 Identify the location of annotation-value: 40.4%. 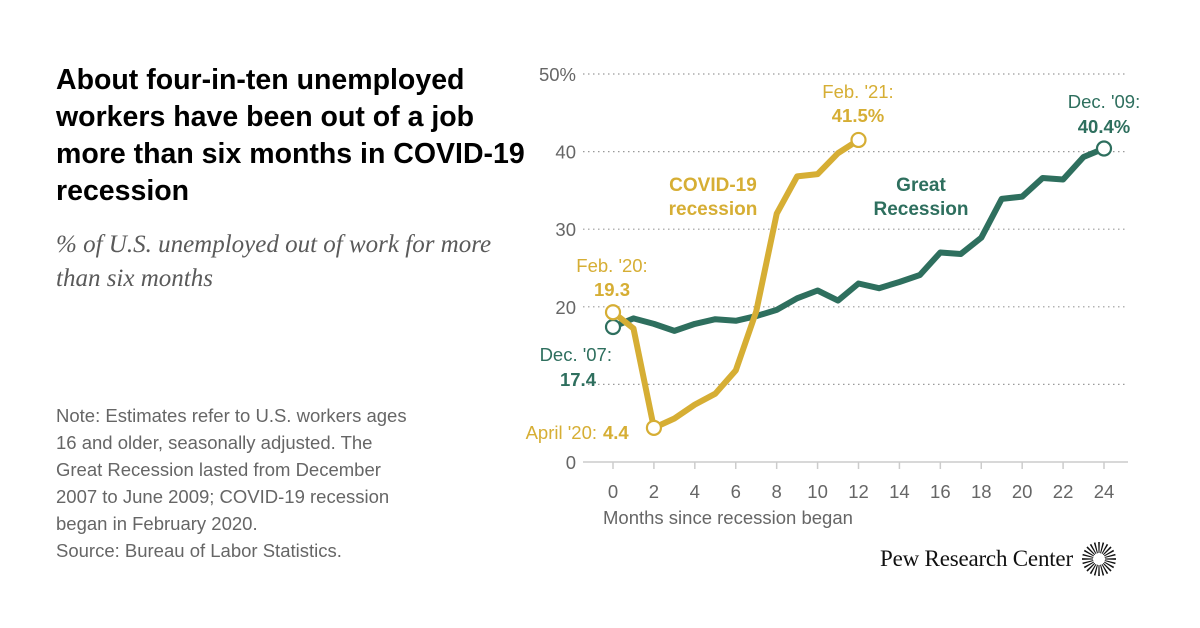
(1104, 126).